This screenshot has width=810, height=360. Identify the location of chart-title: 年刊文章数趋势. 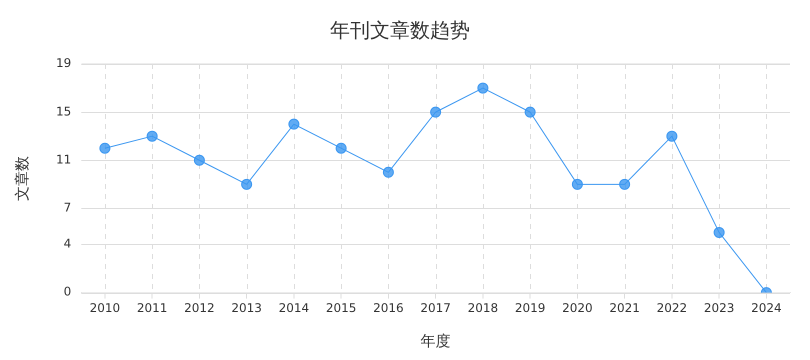
(400, 30).